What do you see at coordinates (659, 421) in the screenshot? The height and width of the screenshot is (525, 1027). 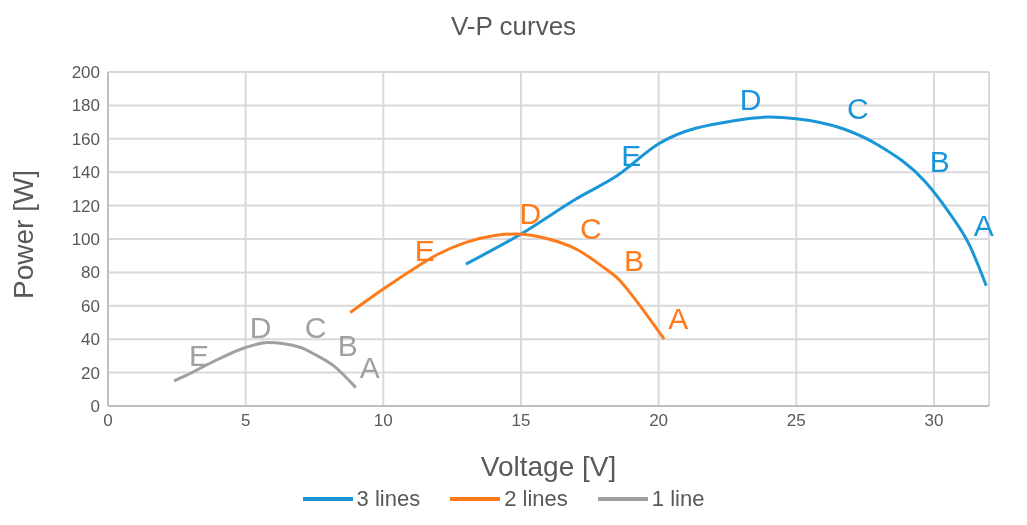 I see `x-tick-label: 20` at bounding box center [659, 421].